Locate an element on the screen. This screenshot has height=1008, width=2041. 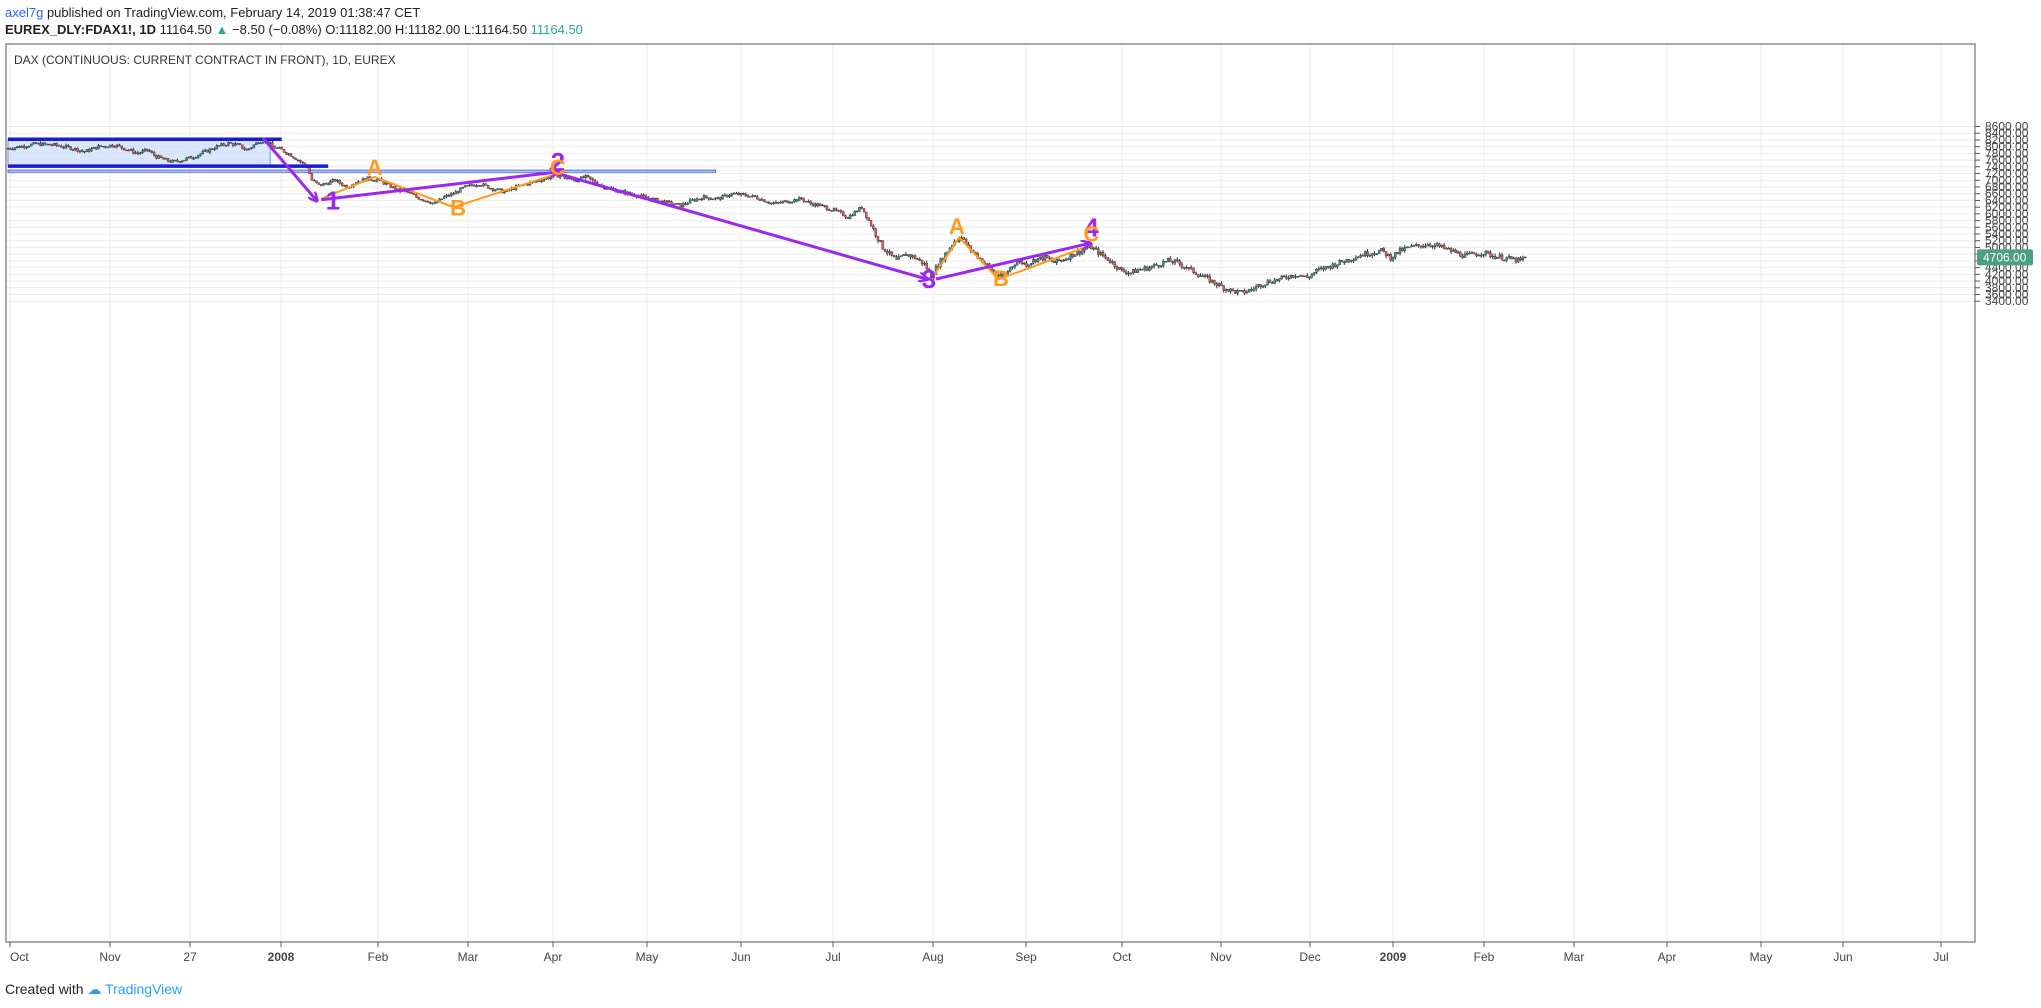
x-tick-label: Aug is located at coordinates (932, 957).